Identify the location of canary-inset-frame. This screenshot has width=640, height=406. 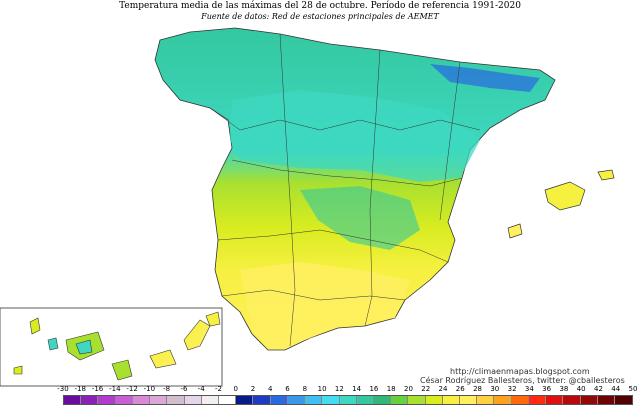
(111, 347).